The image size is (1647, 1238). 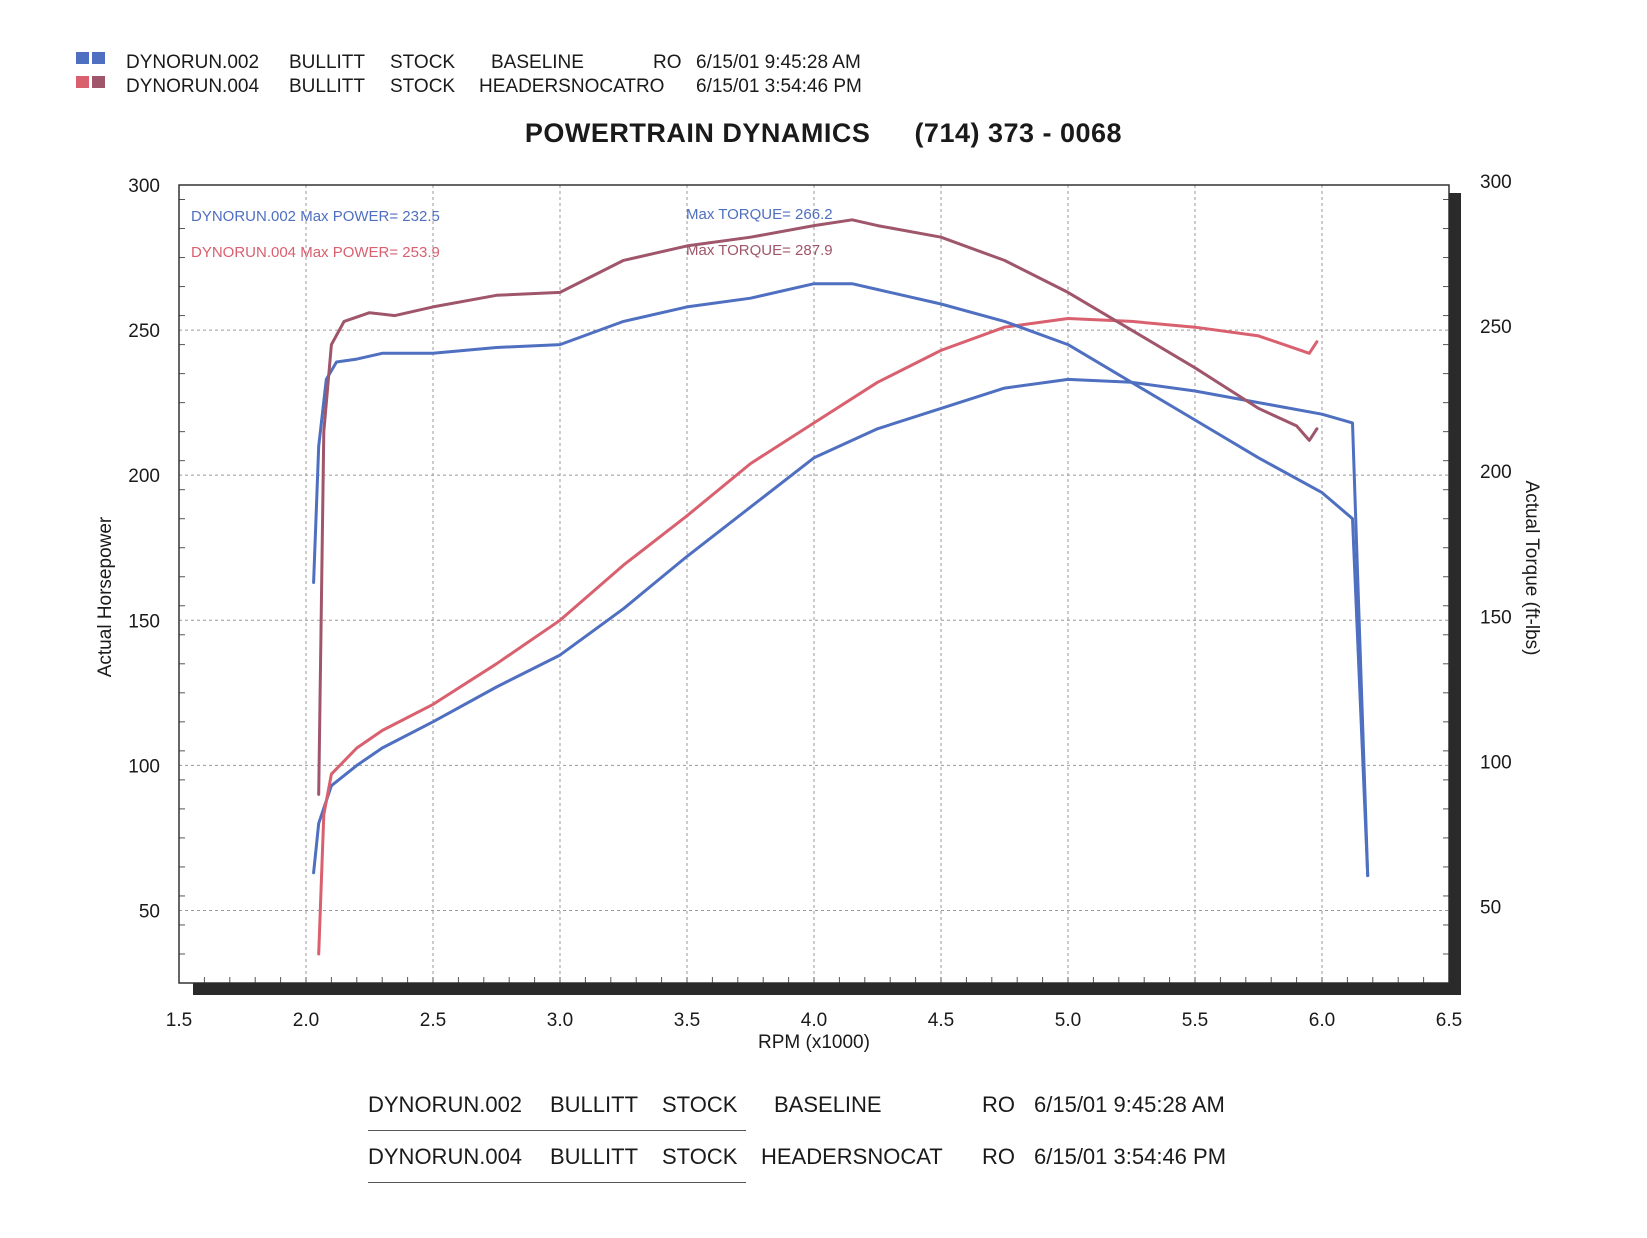 What do you see at coordinates (827, 989) in the screenshot?
I see `plot-shadow-bottom` at bounding box center [827, 989].